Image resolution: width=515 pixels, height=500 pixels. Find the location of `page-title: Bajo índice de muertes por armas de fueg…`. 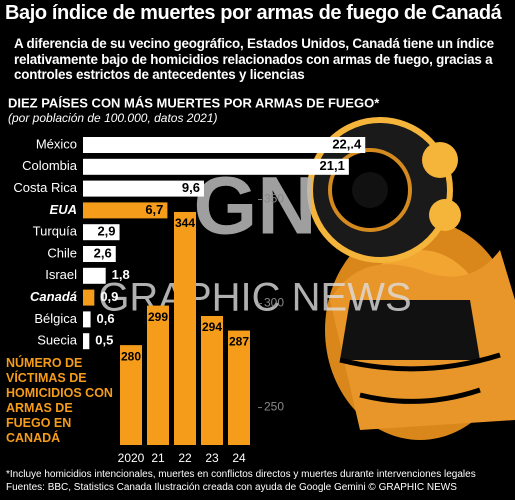

page-title: Bajo índice de muertes por armas de fueg… is located at coordinates (253, 13).